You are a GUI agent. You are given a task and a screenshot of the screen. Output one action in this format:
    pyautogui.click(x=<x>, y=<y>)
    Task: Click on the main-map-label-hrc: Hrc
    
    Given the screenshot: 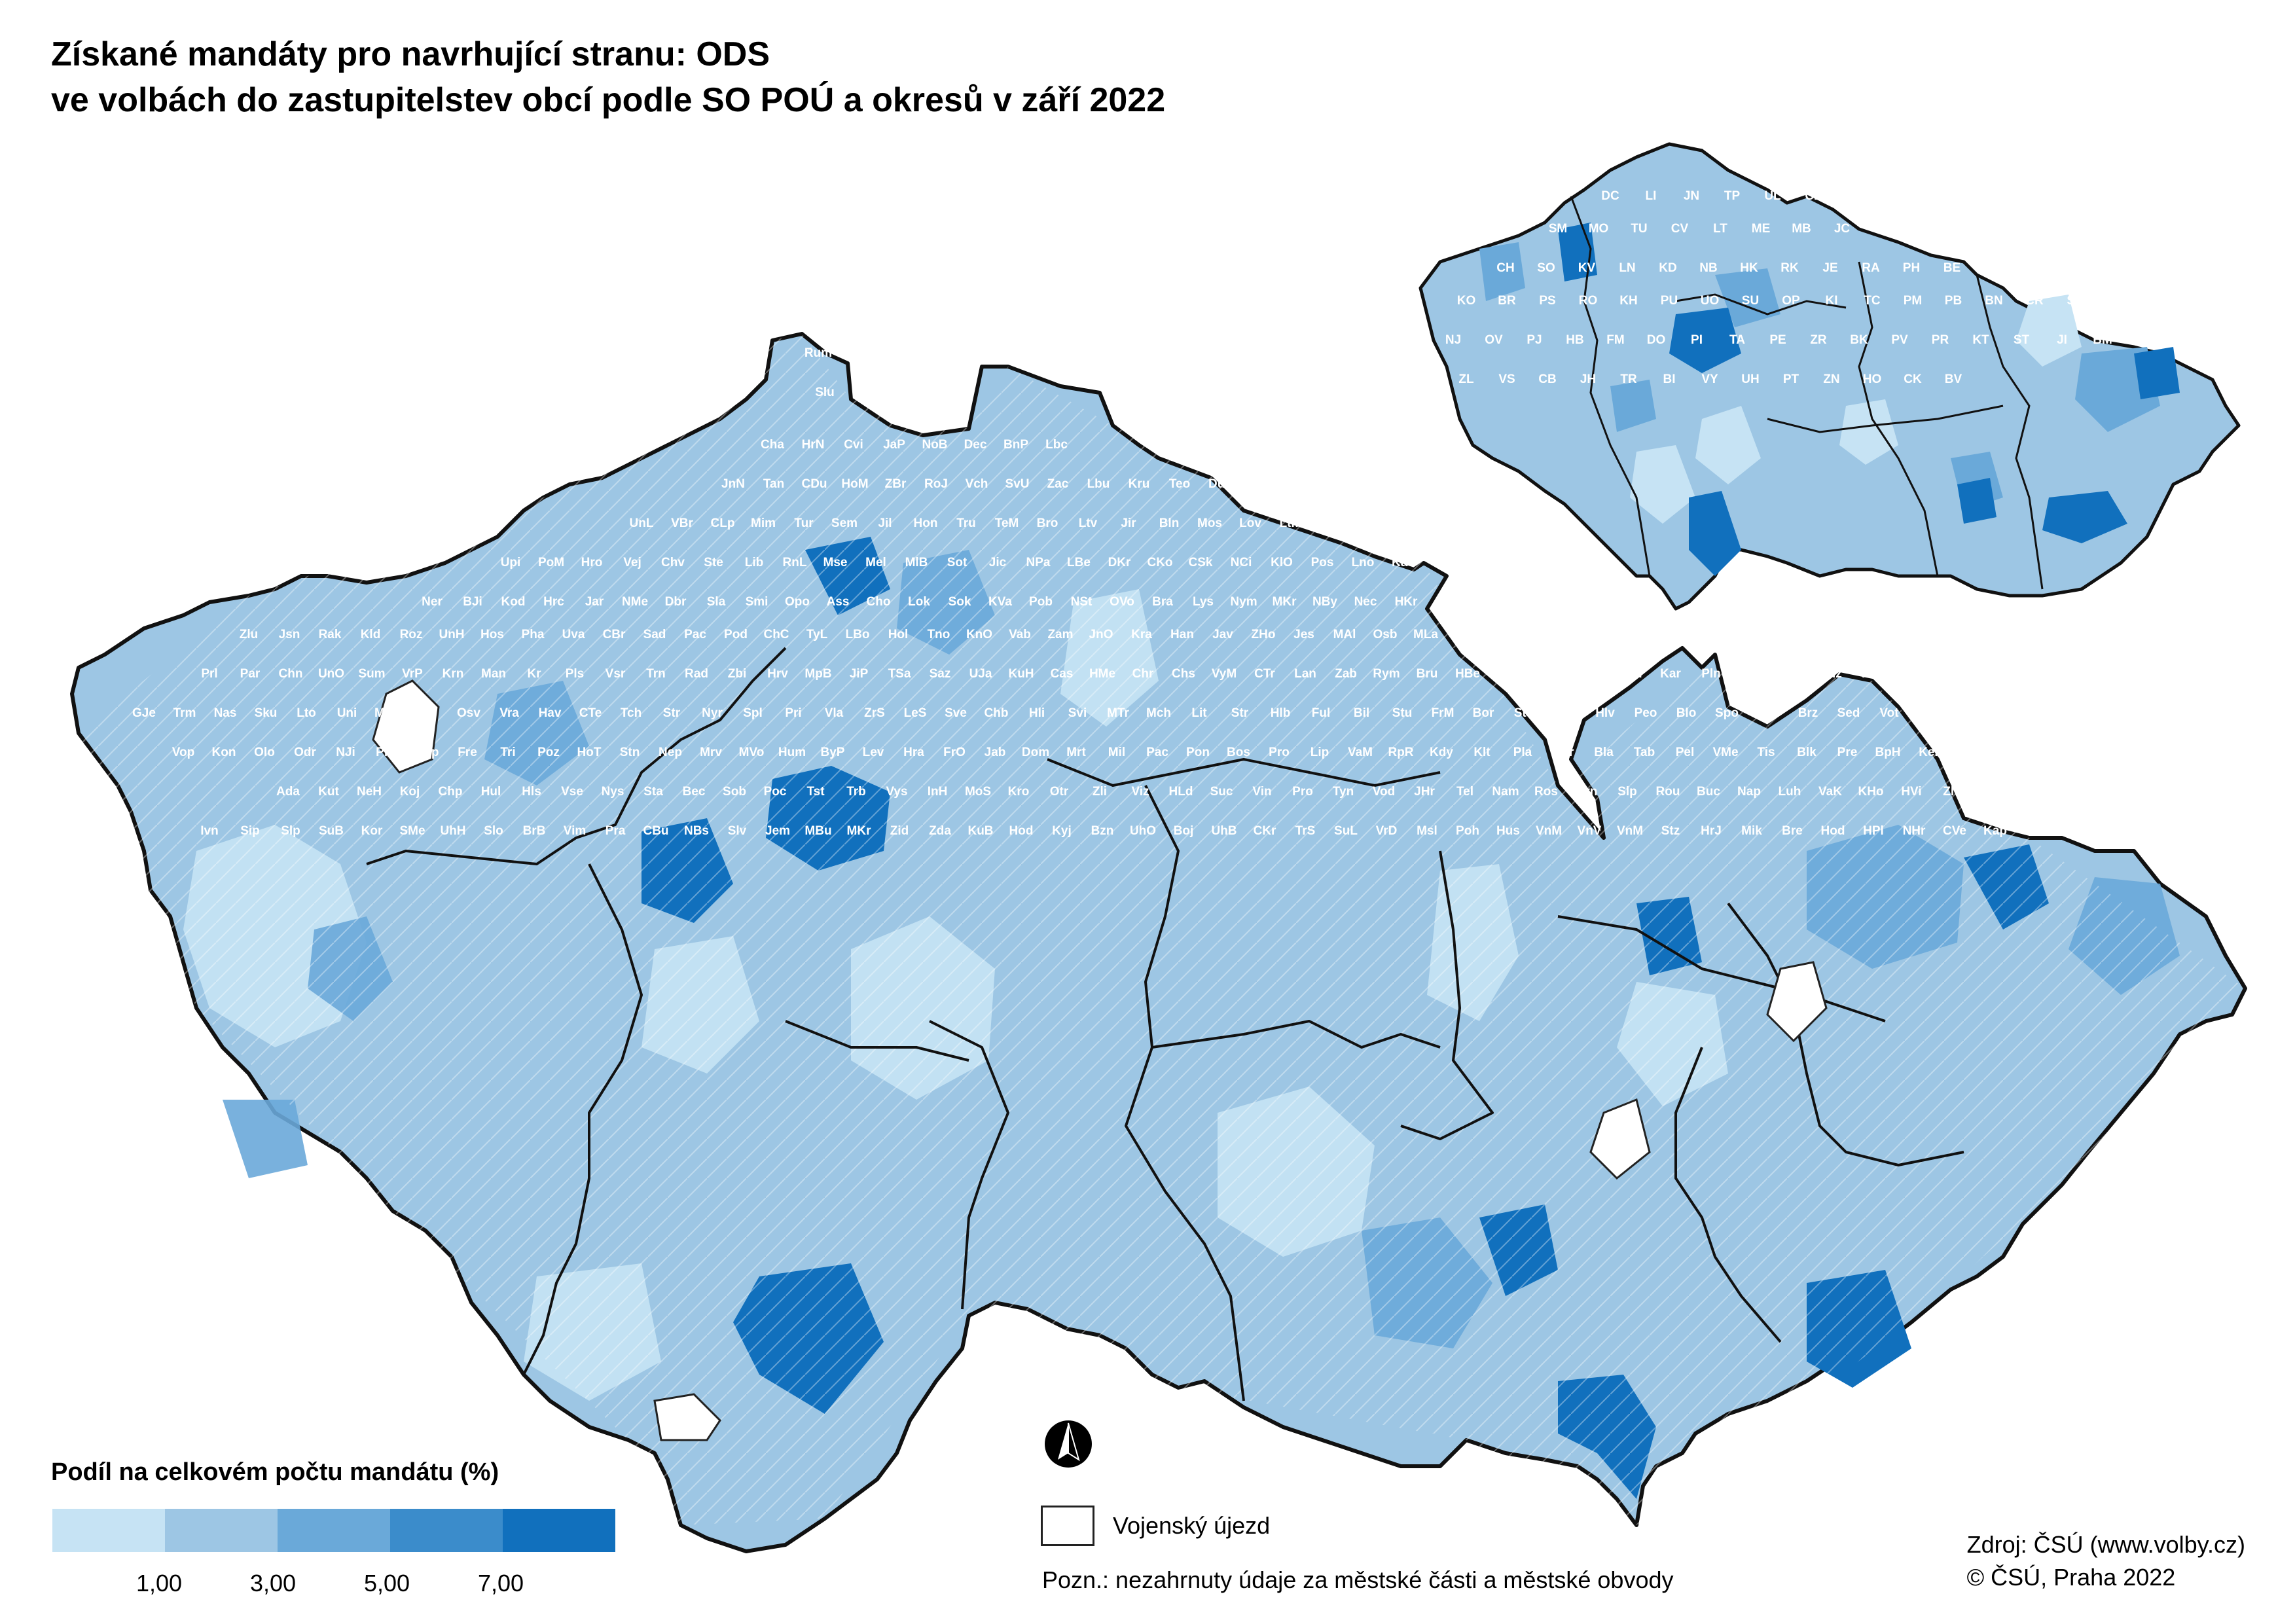 What is the action you would take?
    pyautogui.click(x=554, y=602)
    